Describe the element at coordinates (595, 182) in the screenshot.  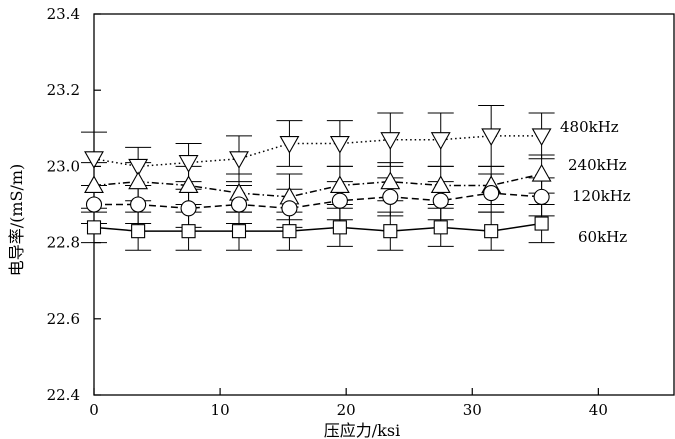
I see `series-labels: 480kHz 240kHz 120kHz 60kHz` at that location.